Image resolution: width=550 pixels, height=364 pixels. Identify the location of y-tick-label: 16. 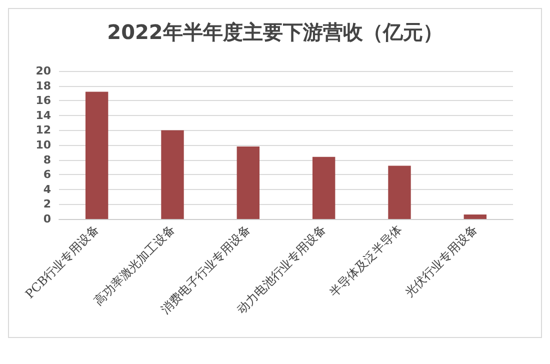
(44, 101).